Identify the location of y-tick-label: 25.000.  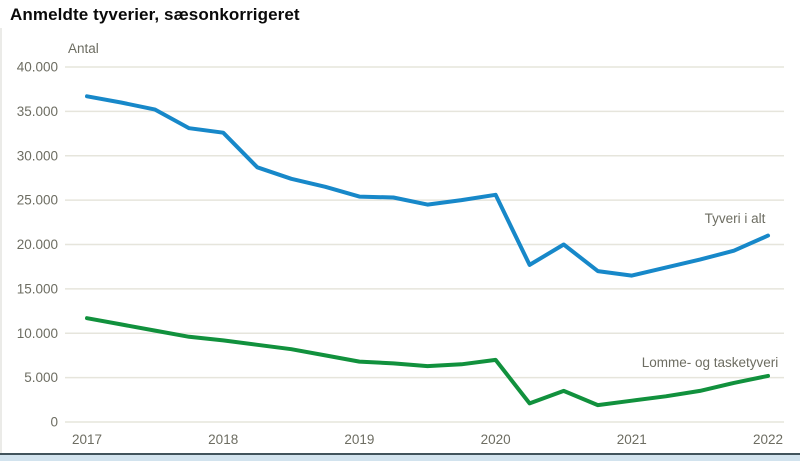
(37, 200).